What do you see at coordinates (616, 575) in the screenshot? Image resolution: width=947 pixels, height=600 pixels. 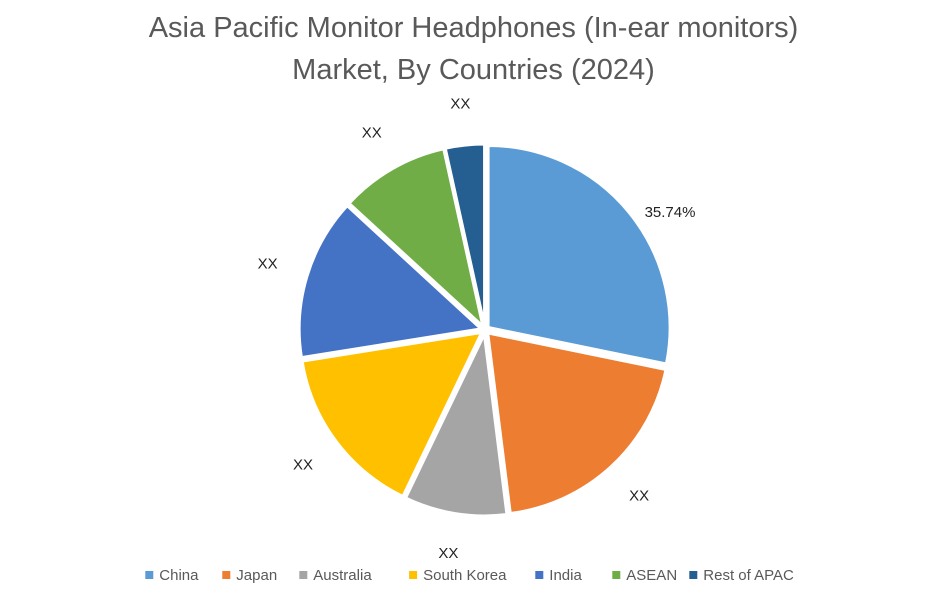 I see `legend-marker-asean` at bounding box center [616, 575].